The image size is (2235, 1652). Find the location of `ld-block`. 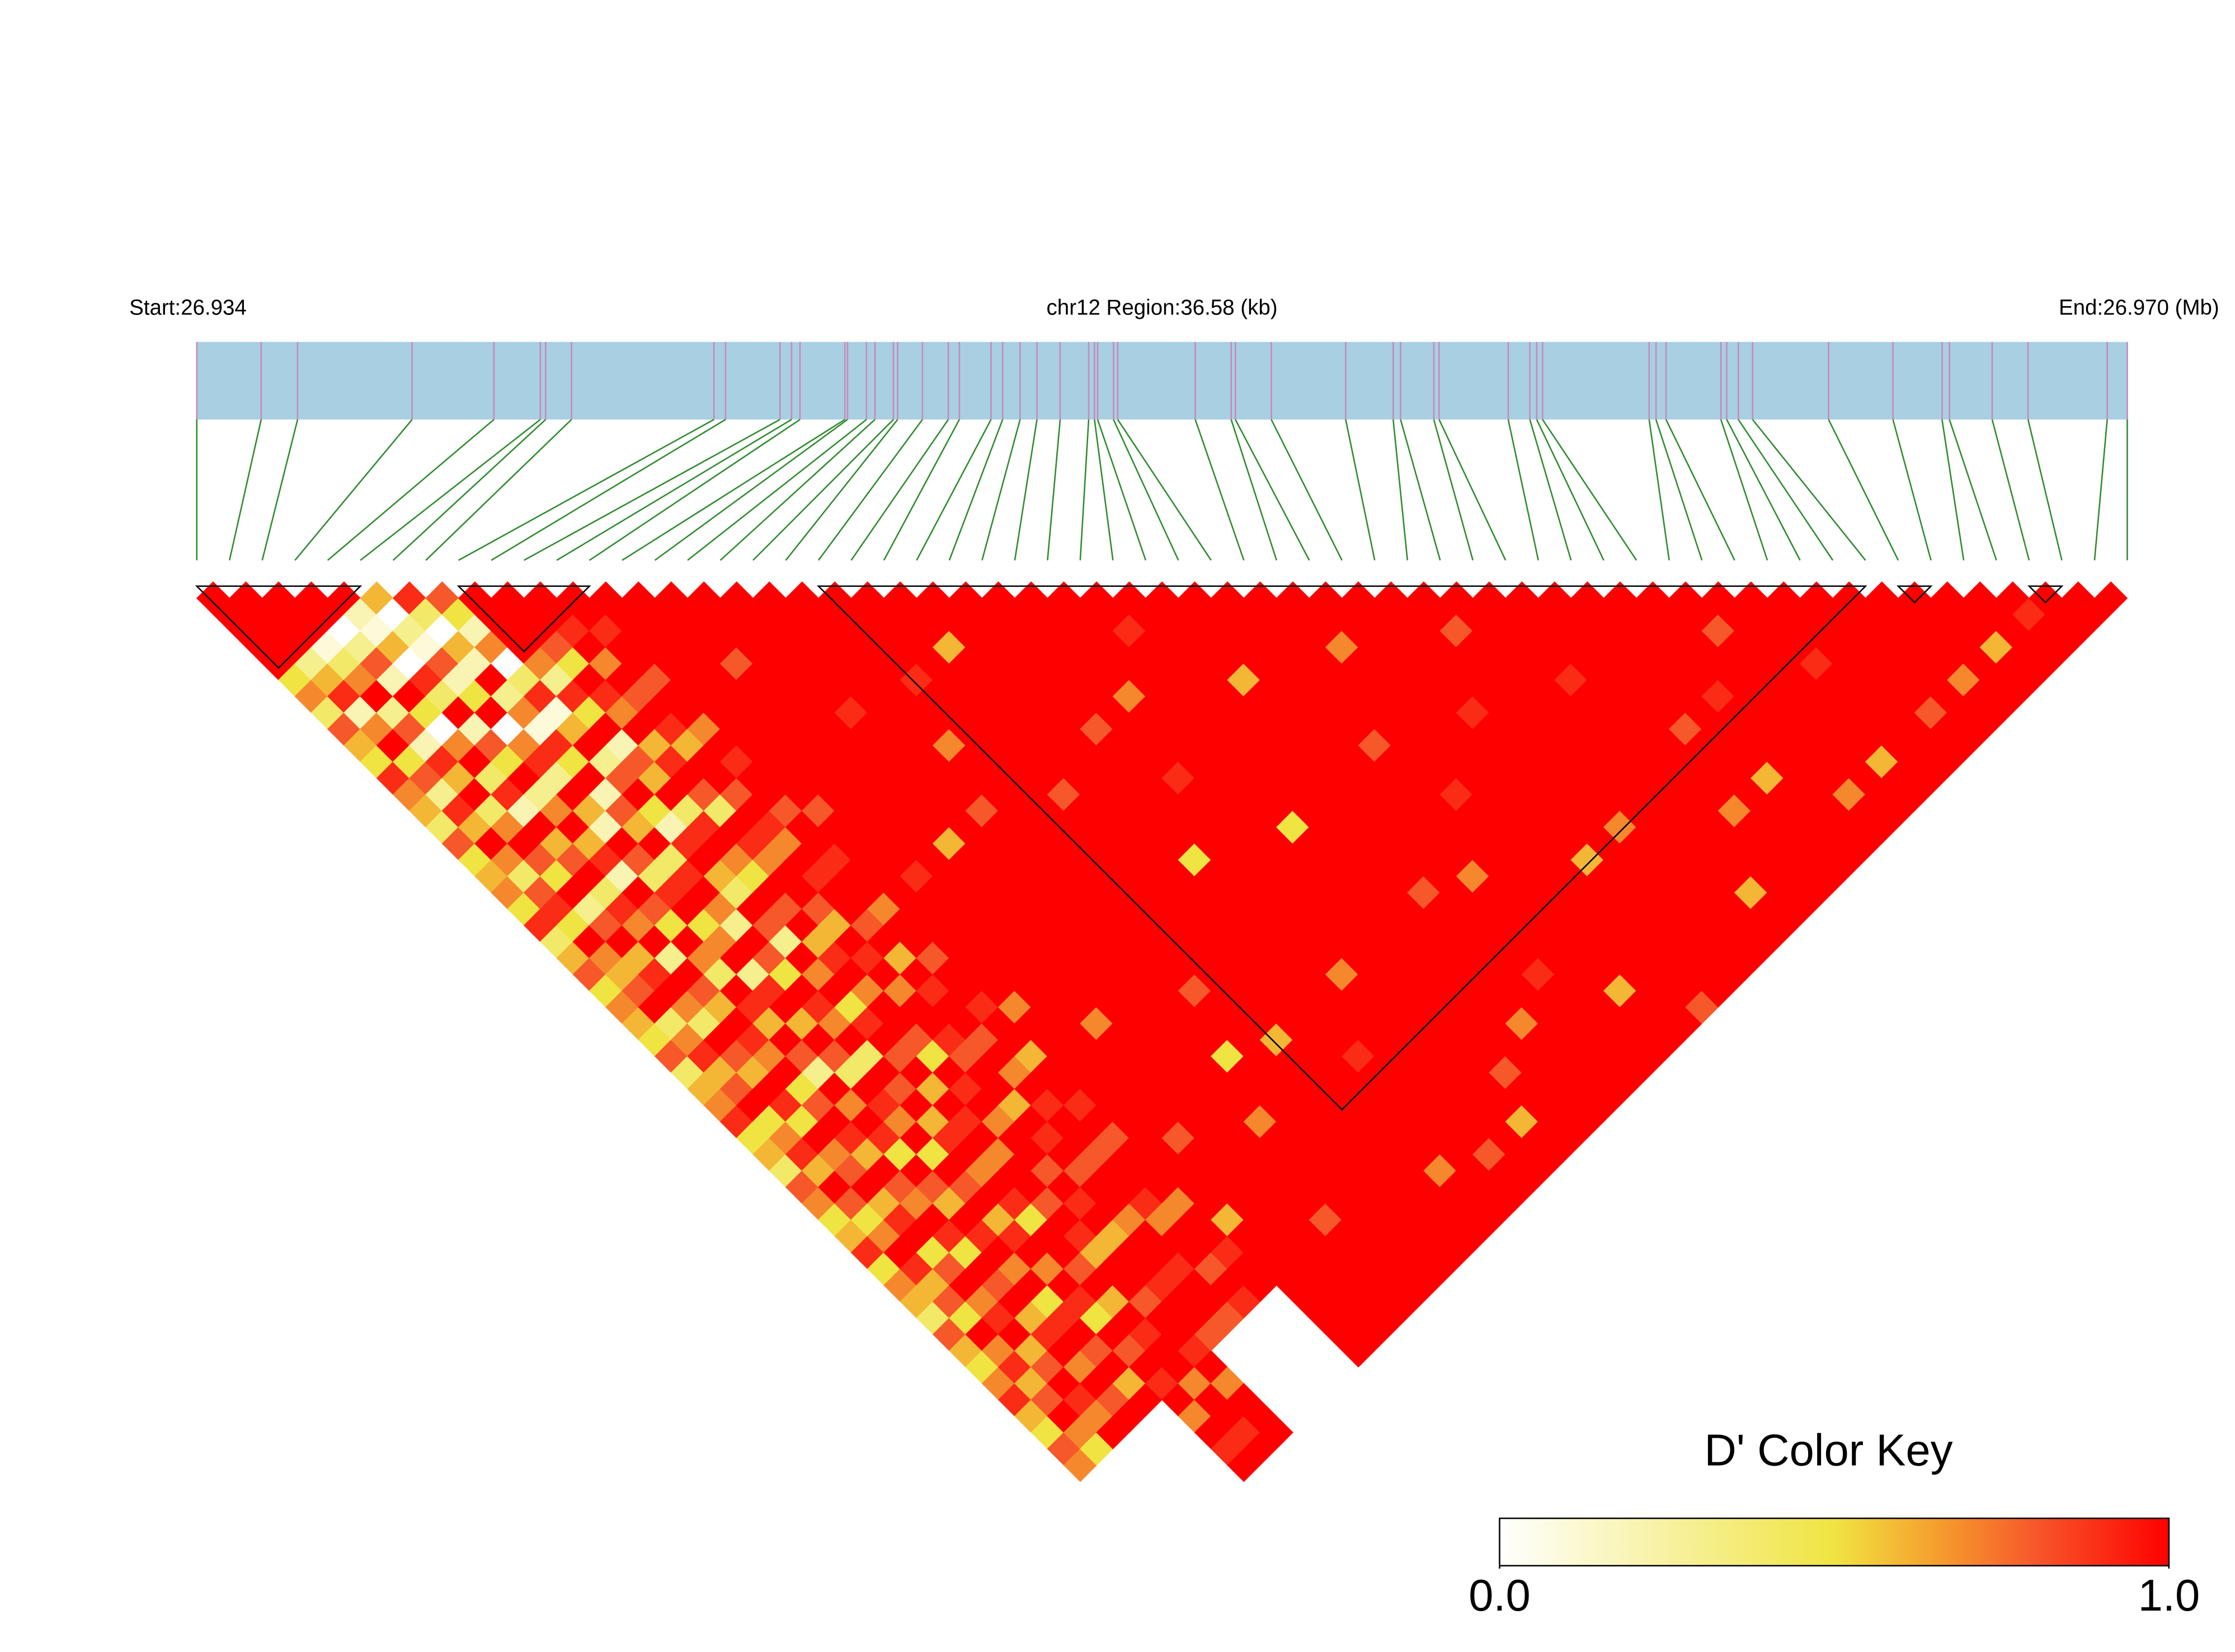

ld-block is located at coordinates (524, 619).